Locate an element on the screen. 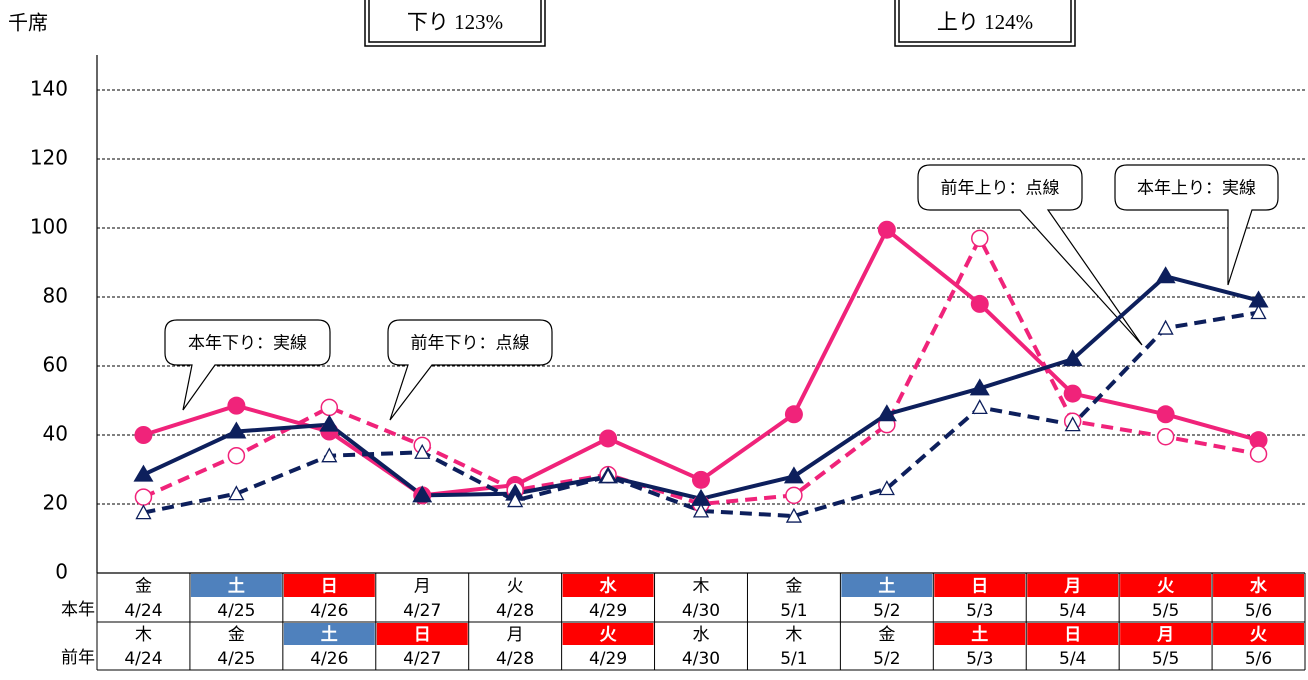 The width and height of the screenshot is (1308, 680). unit-label: 千席 is located at coordinates (28, 23).